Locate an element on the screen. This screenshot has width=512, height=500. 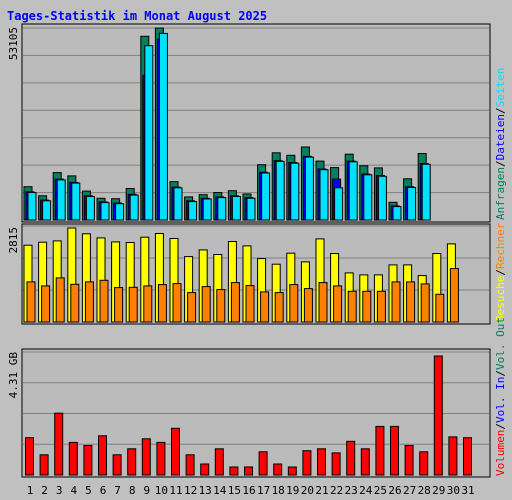
day-label-21: 21 is located at coordinates (321, 490).